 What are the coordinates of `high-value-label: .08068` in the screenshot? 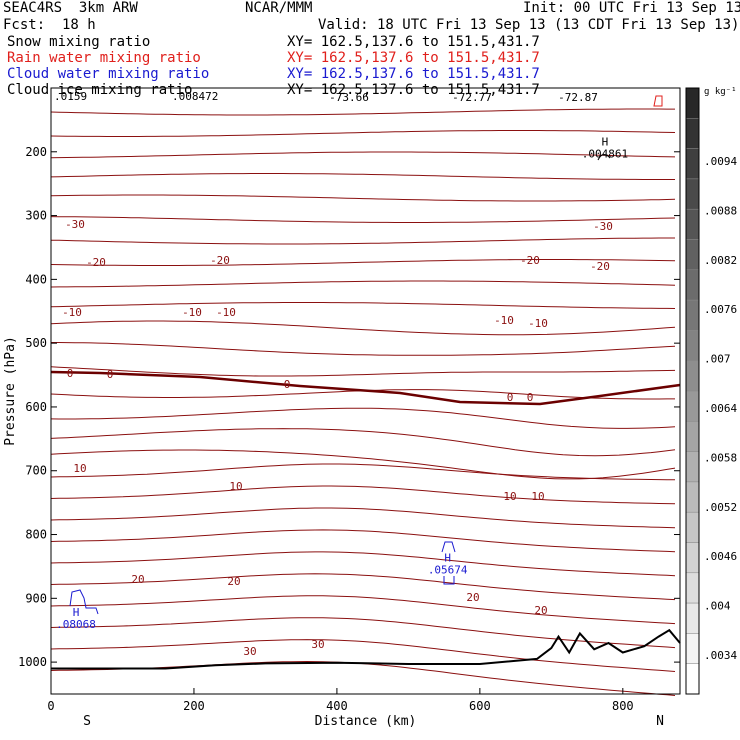 It's located at (76, 624).